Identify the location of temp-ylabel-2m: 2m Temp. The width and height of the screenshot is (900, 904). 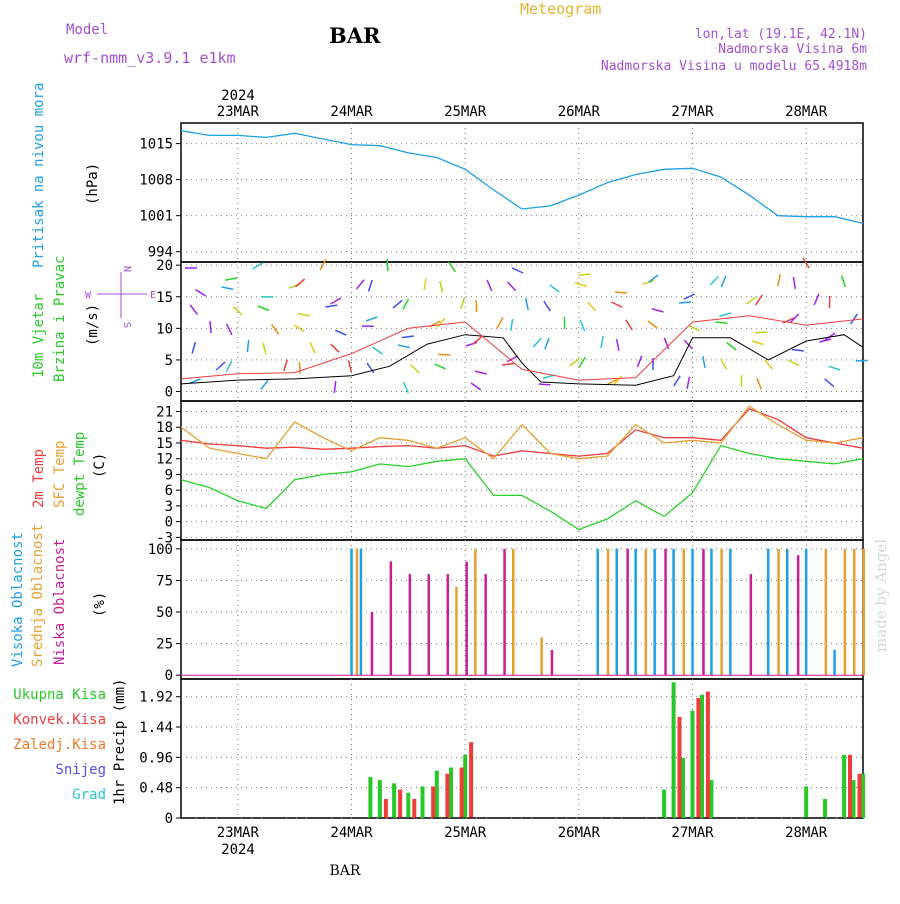
(39, 478).